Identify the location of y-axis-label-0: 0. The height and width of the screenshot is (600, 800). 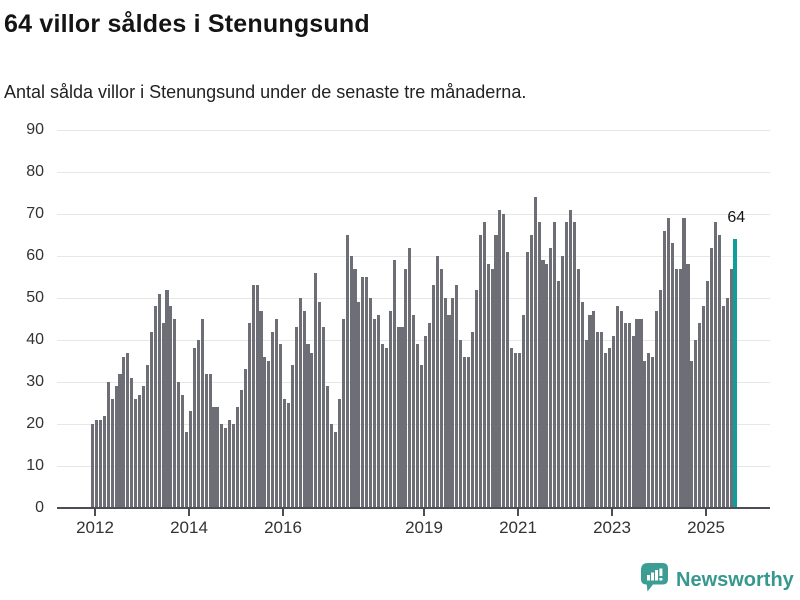
(39, 507).